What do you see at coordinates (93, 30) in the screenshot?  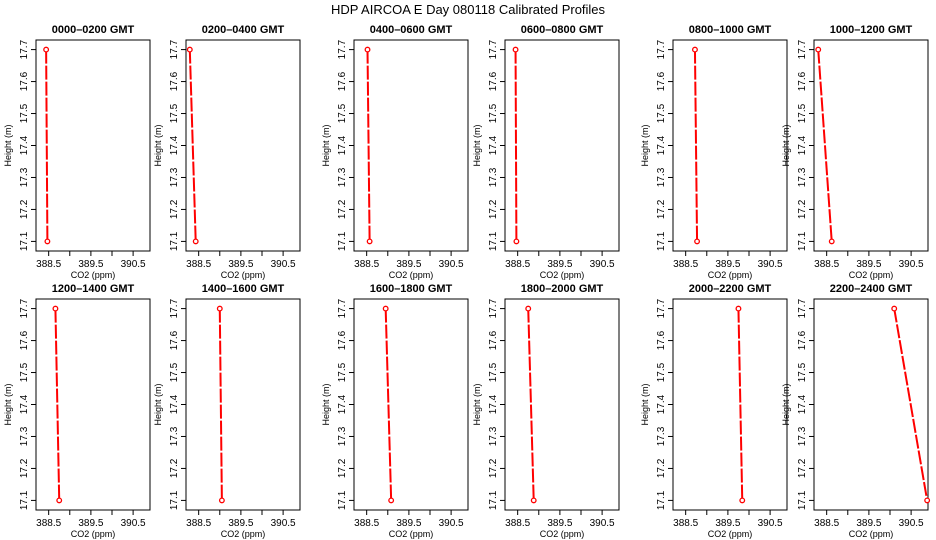 I see `panel-title: 0000–0200 GMT` at bounding box center [93, 30].